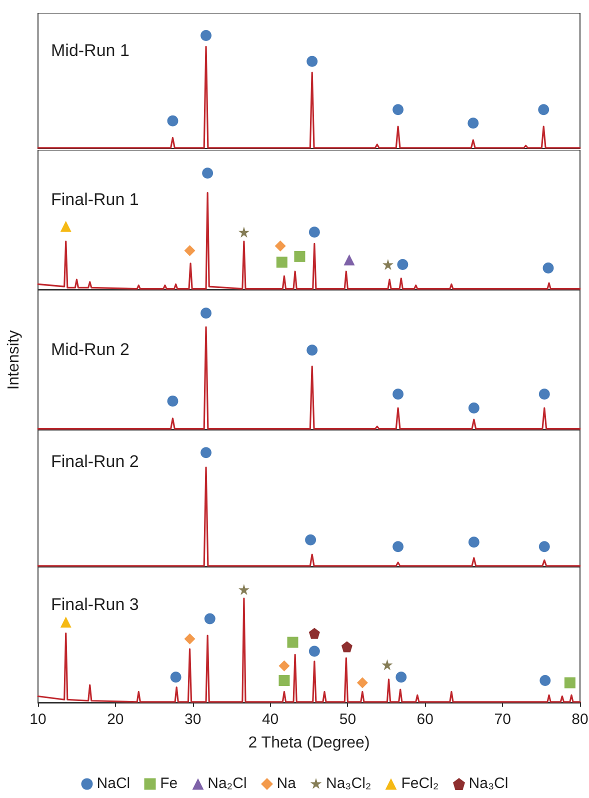 Image resolution: width=589 pixels, height=798 pixels. What do you see at coordinates (95, 604) in the screenshot?
I see `chart-title: Final-Run 3` at bounding box center [95, 604].